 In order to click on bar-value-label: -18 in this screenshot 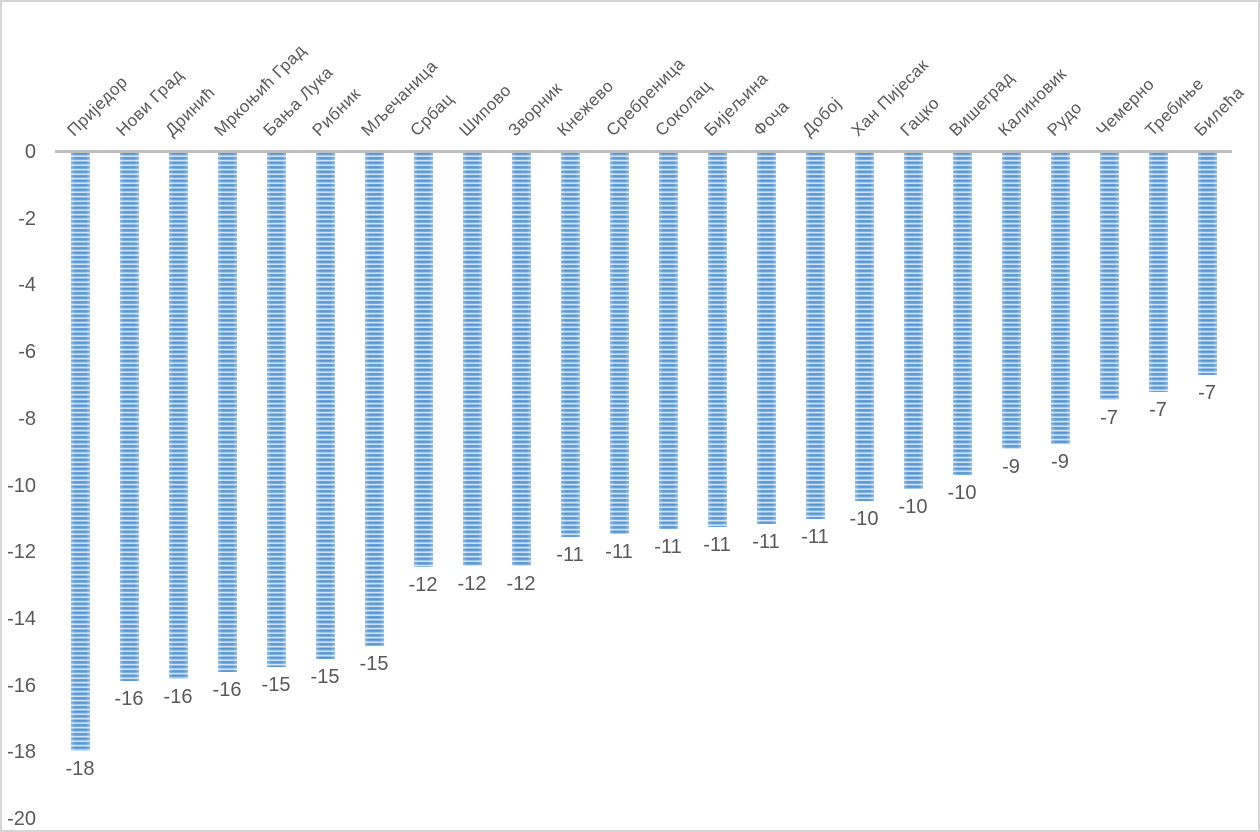, I will do `click(80, 768)`.